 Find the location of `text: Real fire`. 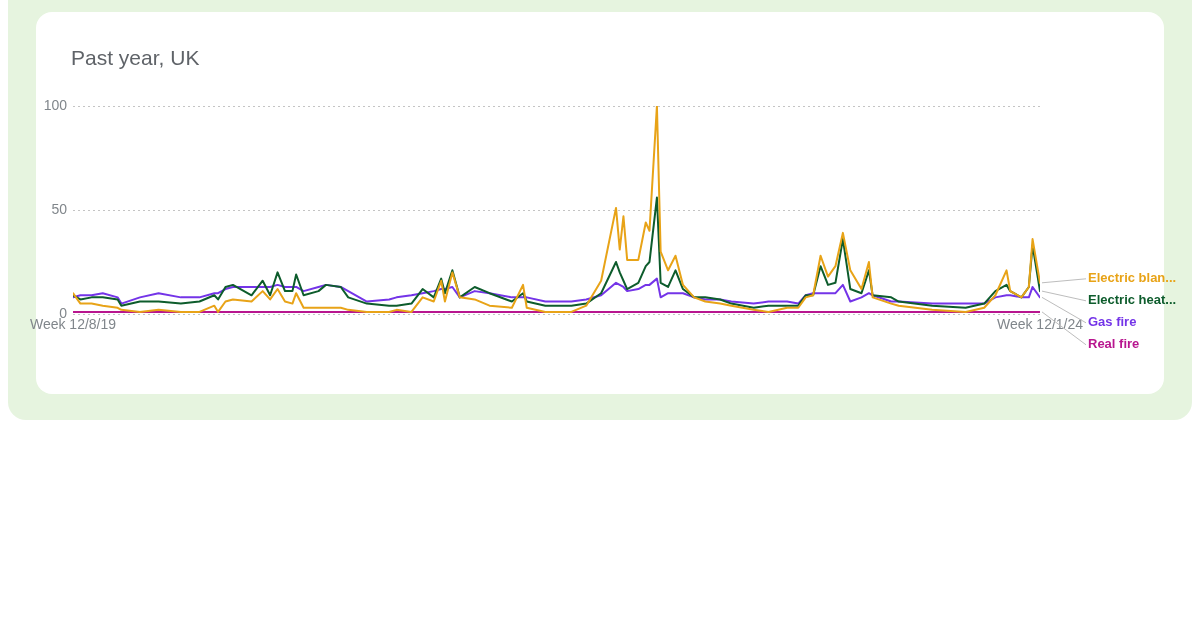

text: Real fire is located at coordinates (1114, 344).